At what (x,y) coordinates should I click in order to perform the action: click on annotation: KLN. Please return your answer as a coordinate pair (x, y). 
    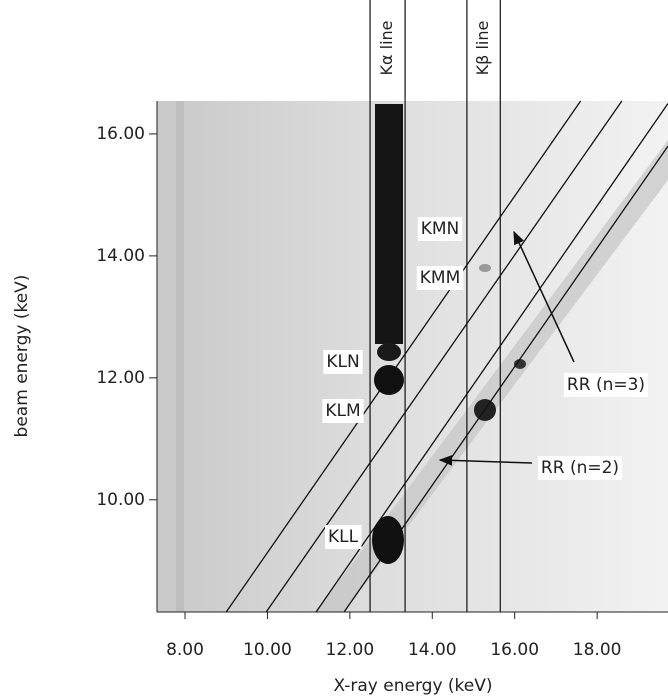
    Looking at the image, I should click on (342, 362).